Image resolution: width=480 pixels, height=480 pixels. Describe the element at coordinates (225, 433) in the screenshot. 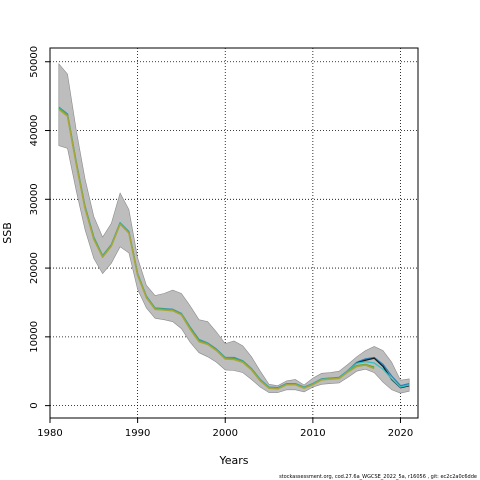

I see `x-tick-label: 2000` at that location.